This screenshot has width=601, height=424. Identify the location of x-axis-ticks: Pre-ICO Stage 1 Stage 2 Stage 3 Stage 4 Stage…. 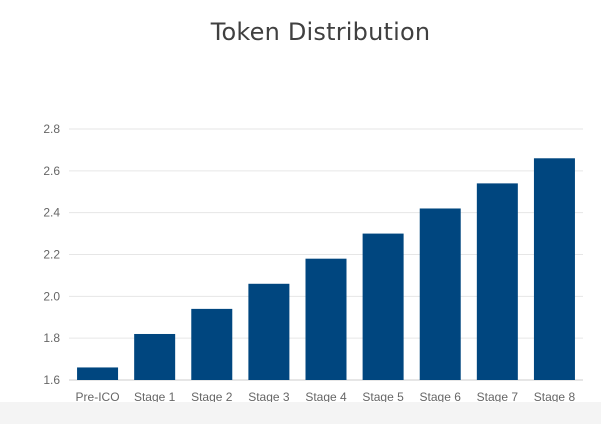
(326, 397).